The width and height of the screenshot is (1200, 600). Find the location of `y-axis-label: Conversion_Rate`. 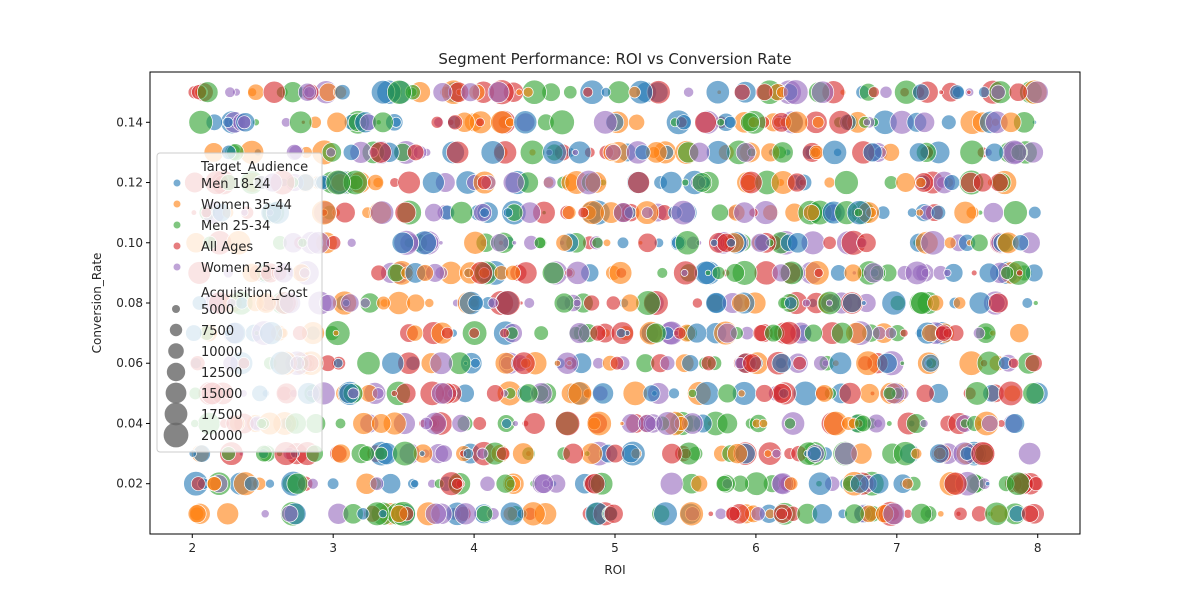

y-axis-label: Conversion_Rate is located at coordinates (97, 303).